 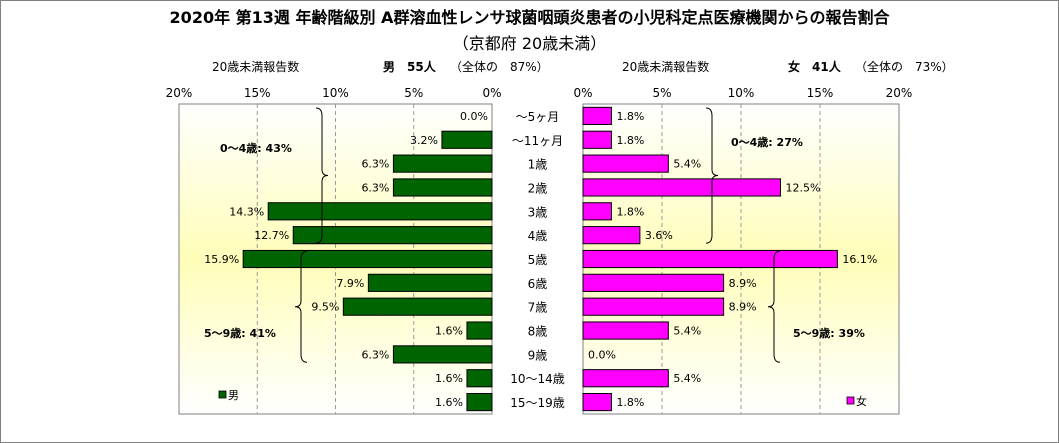 What do you see at coordinates (538, 260) in the screenshot?
I see `category-label: 5歳` at bounding box center [538, 260].